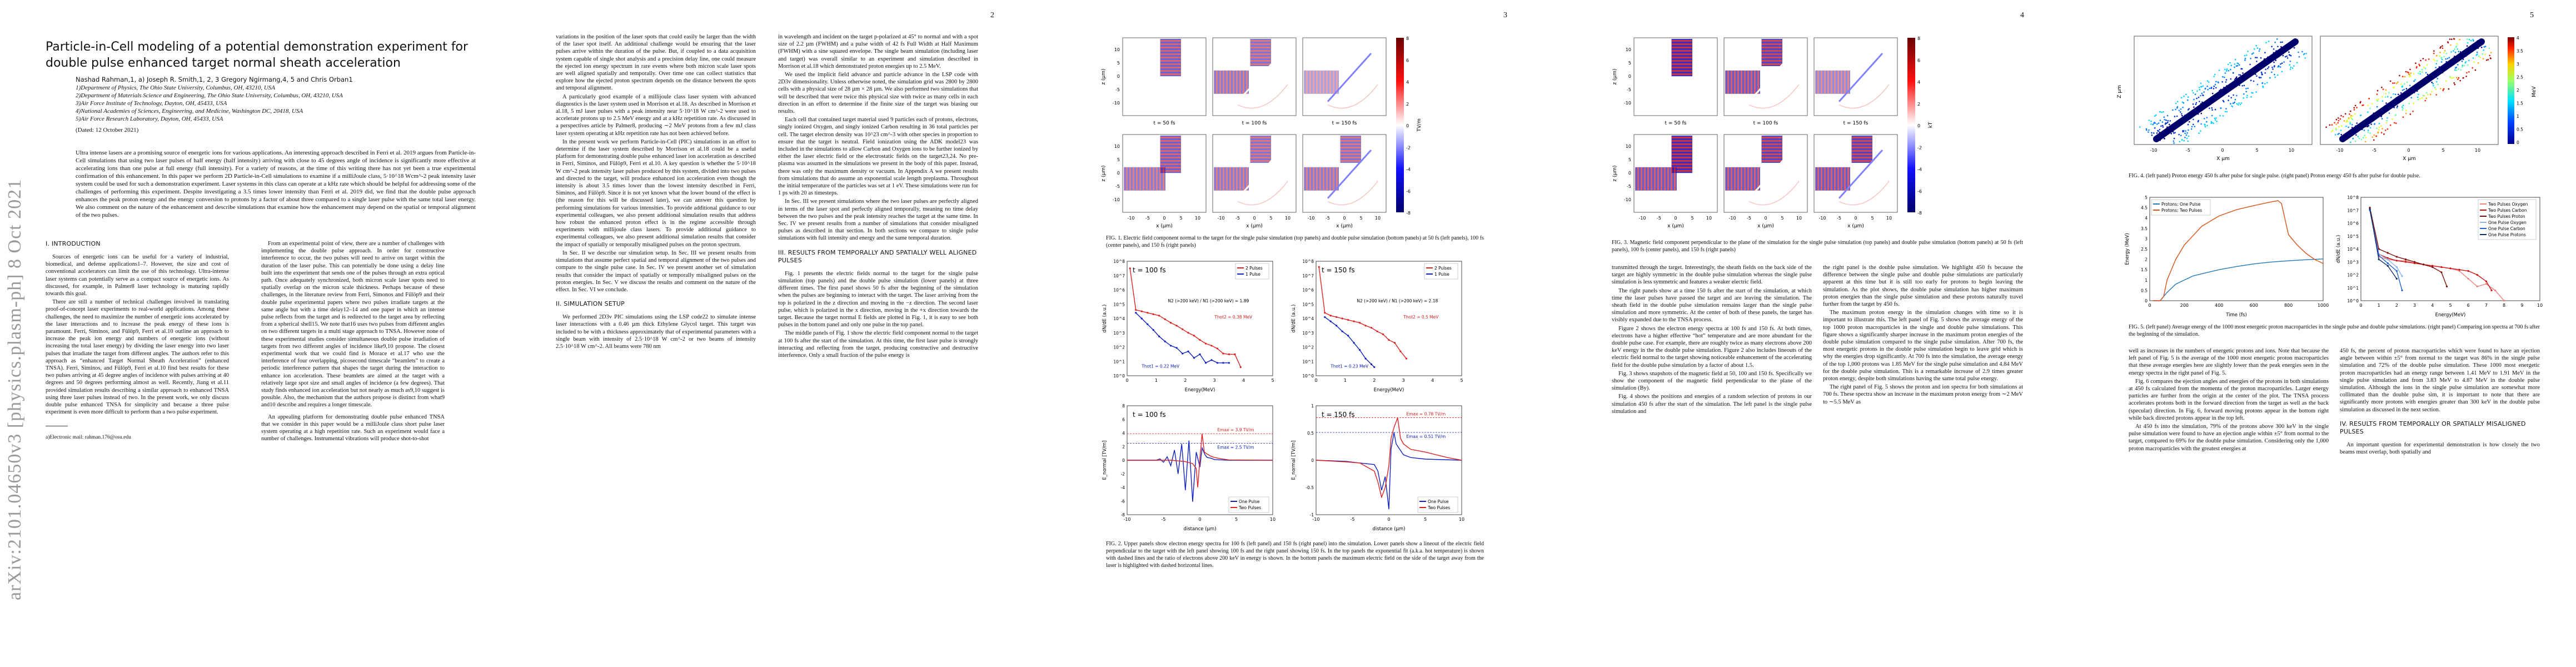  What do you see at coordinates (1294, 319) in the screenshot?
I see `y-axis-label: dN/dE (a.u.)` at bounding box center [1294, 319].